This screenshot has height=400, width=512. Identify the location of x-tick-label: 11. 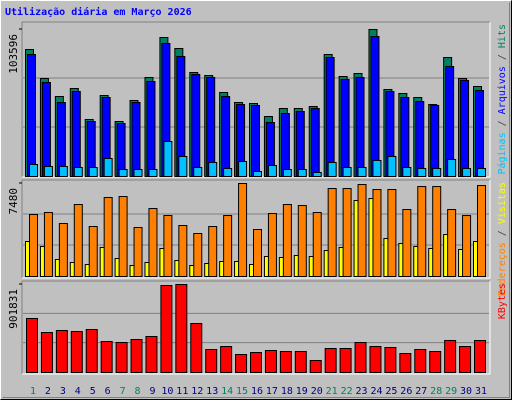
(182, 391).